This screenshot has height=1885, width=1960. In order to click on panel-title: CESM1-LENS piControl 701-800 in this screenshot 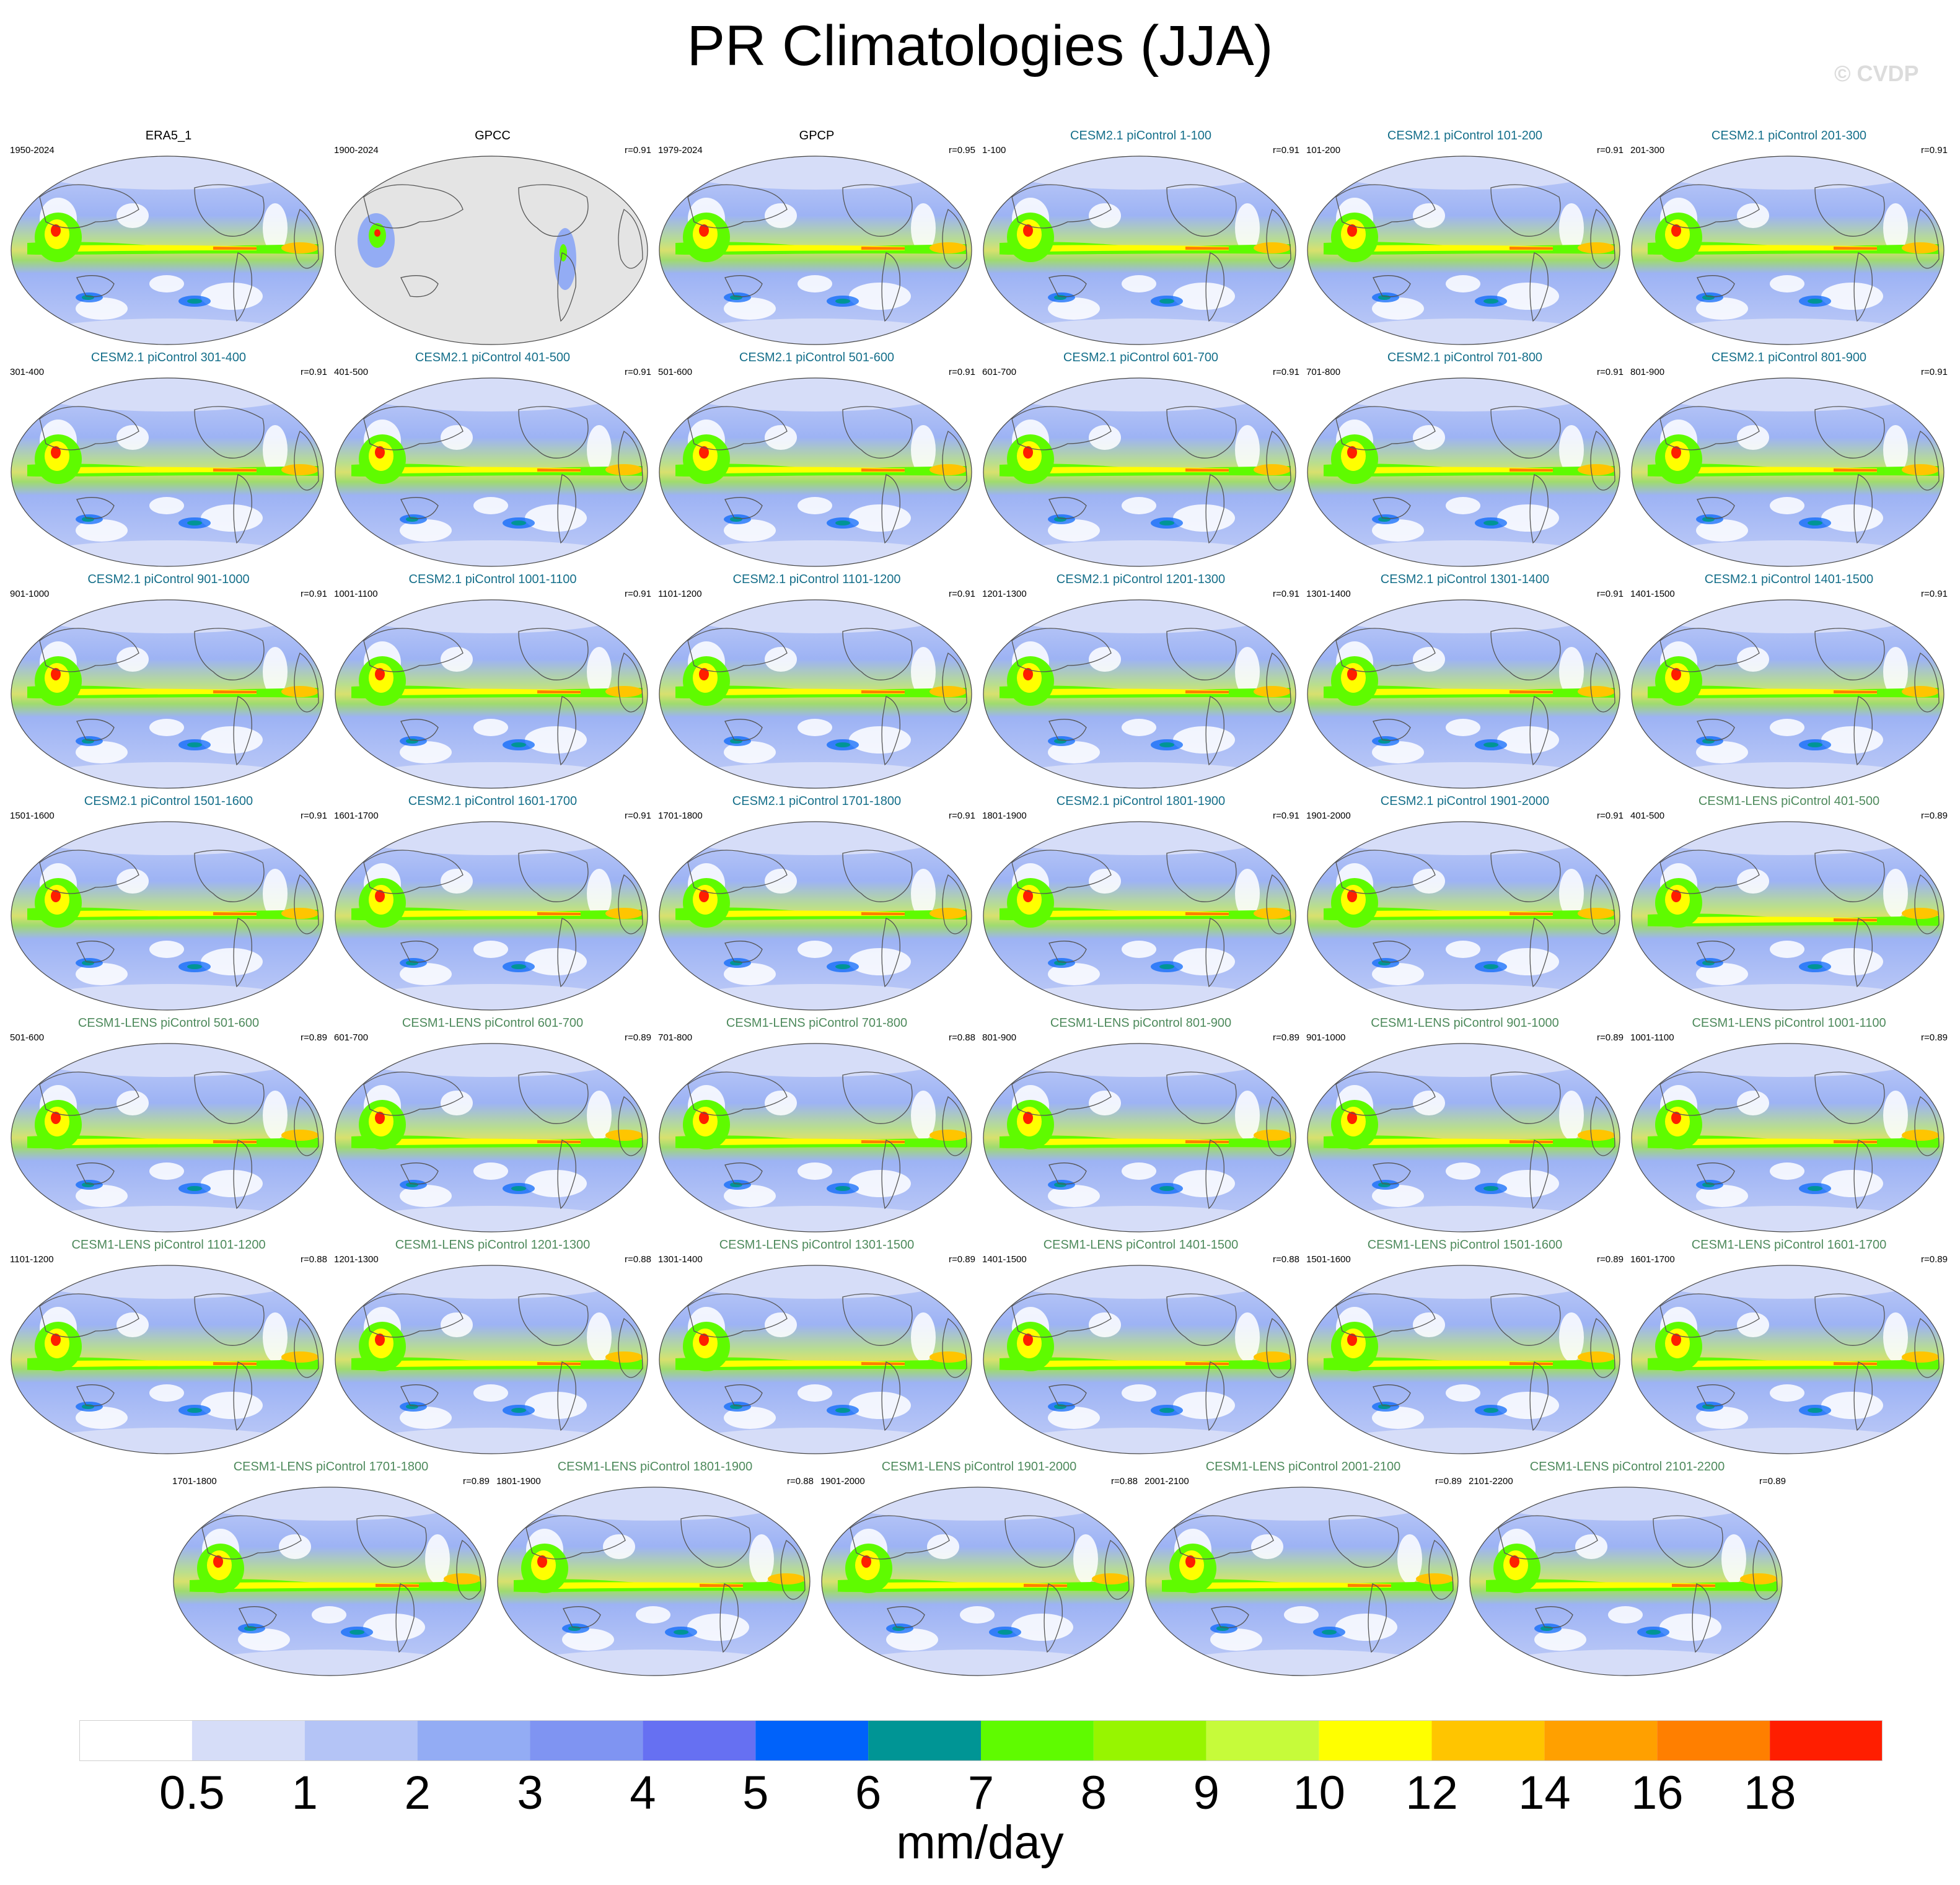, I will do `click(817, 1023)`.